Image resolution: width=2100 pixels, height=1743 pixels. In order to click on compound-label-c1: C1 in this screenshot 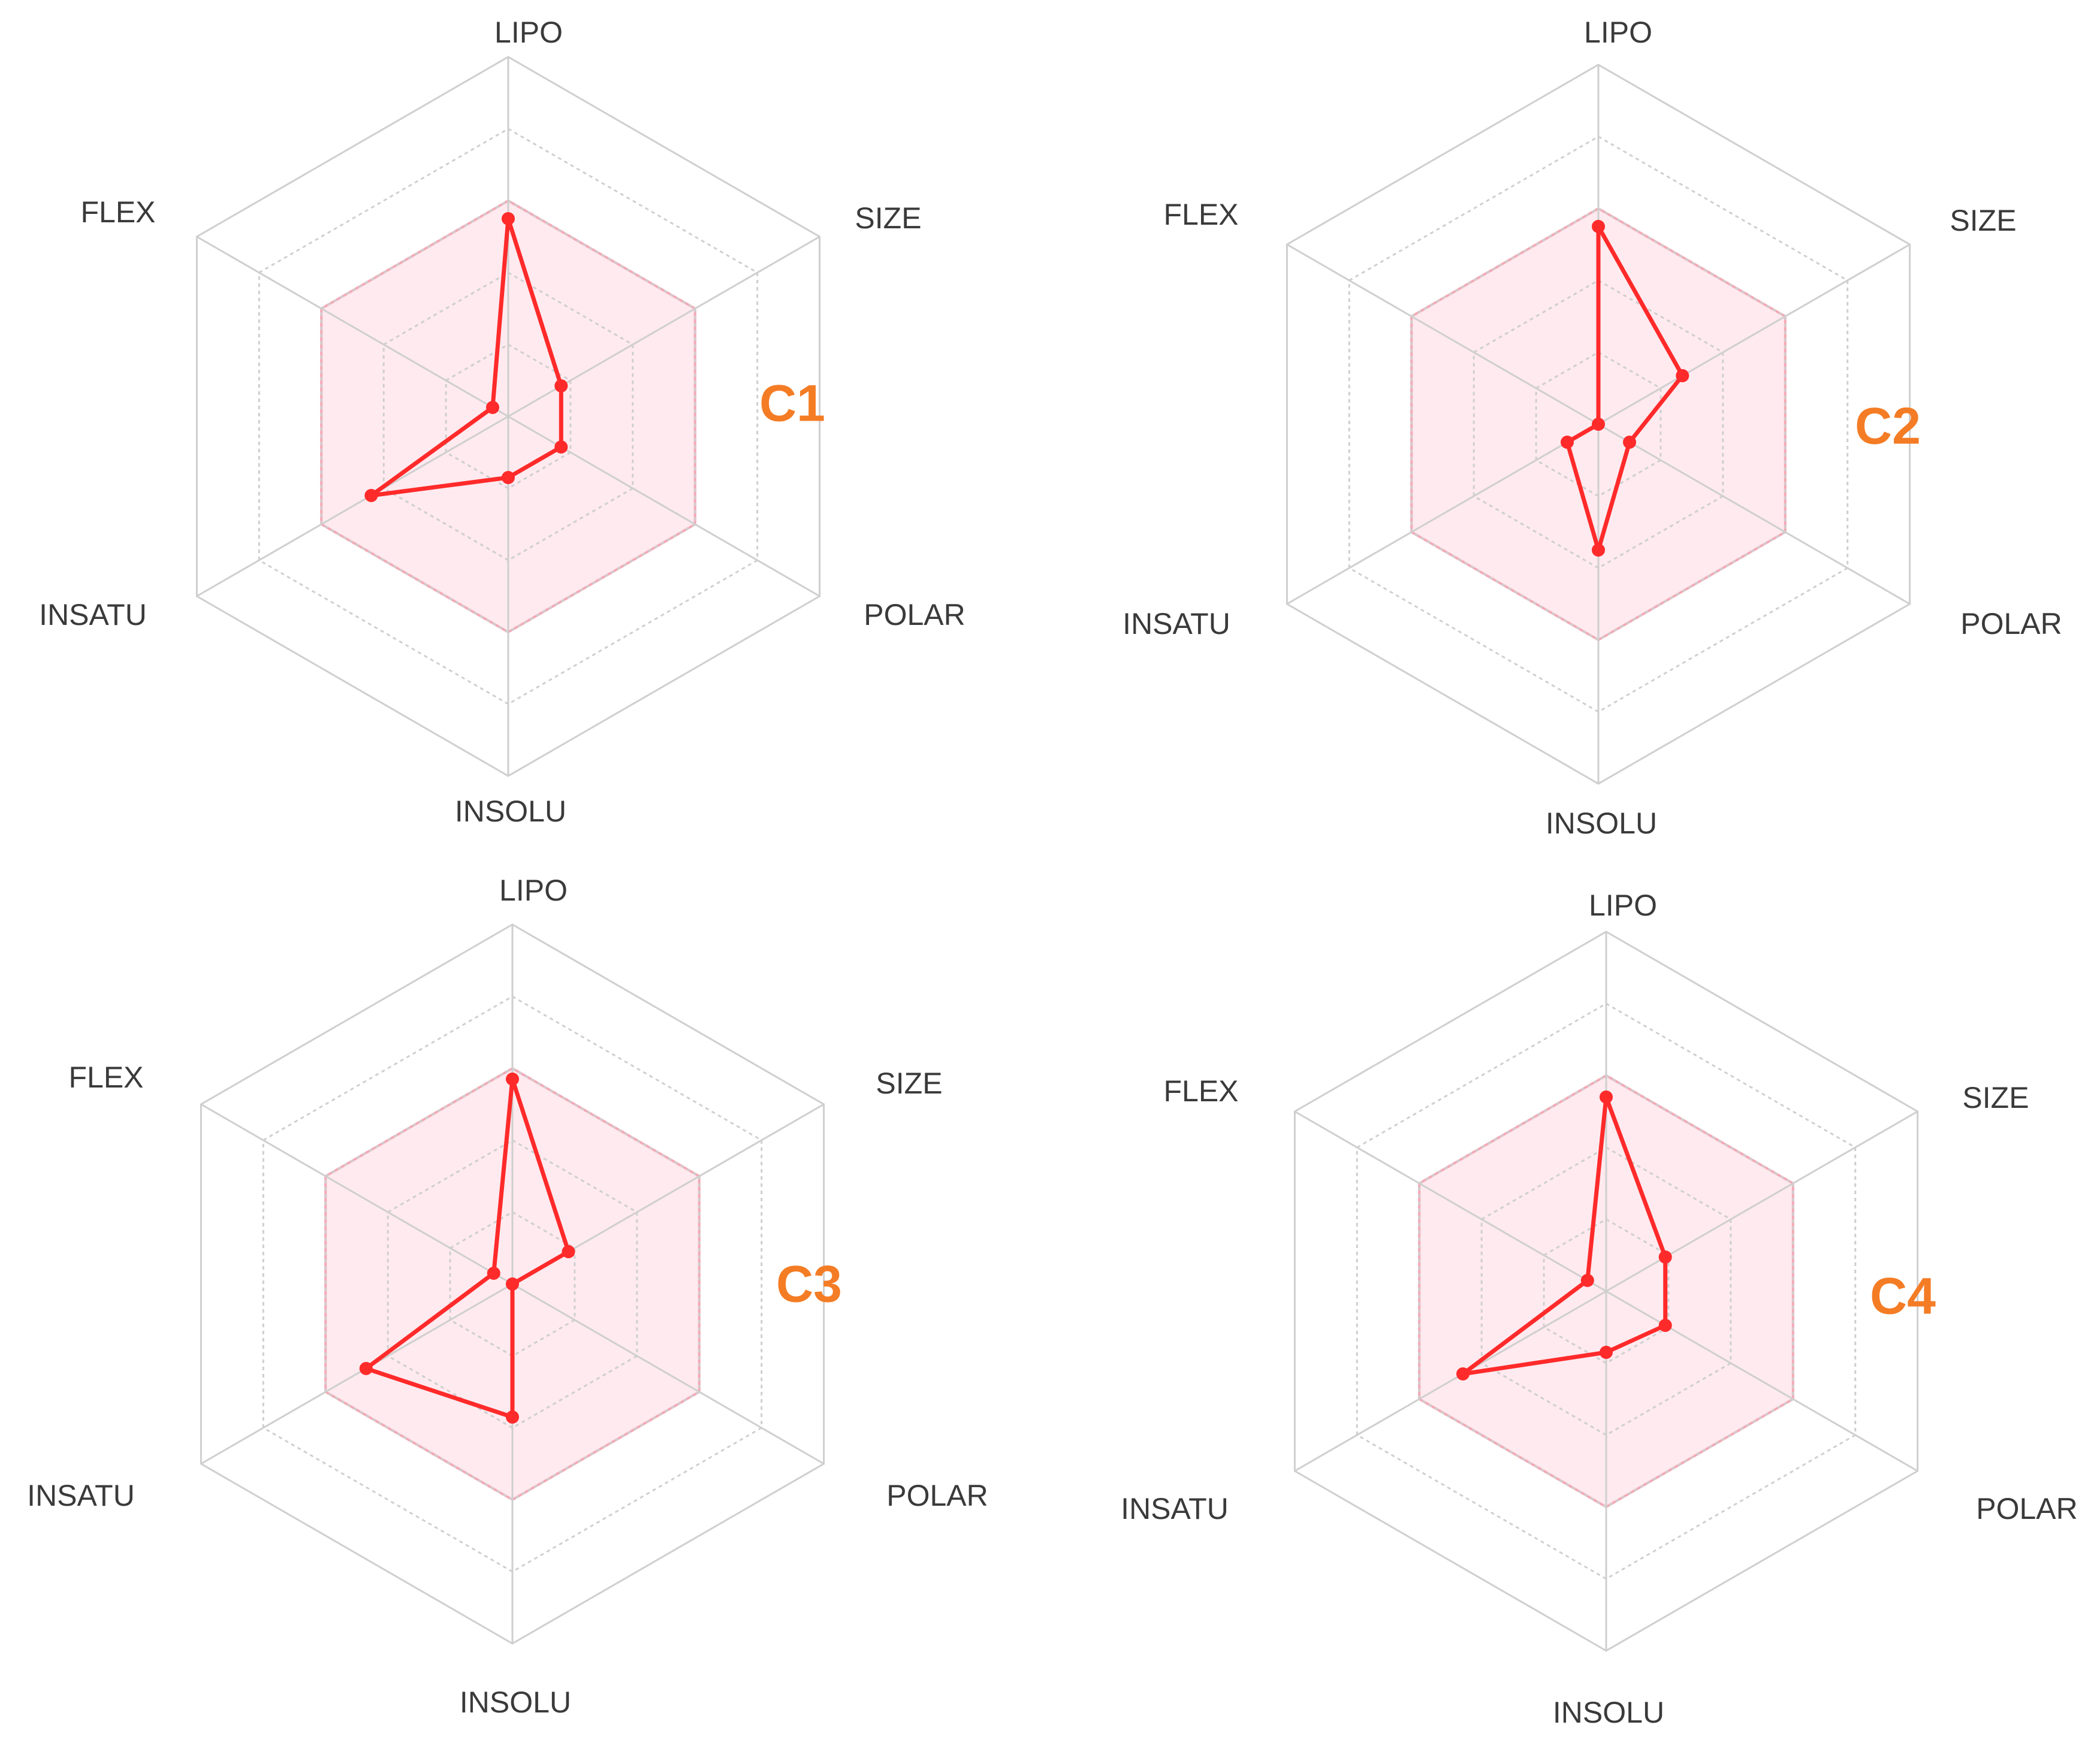, I will do `click(792, 404)`.